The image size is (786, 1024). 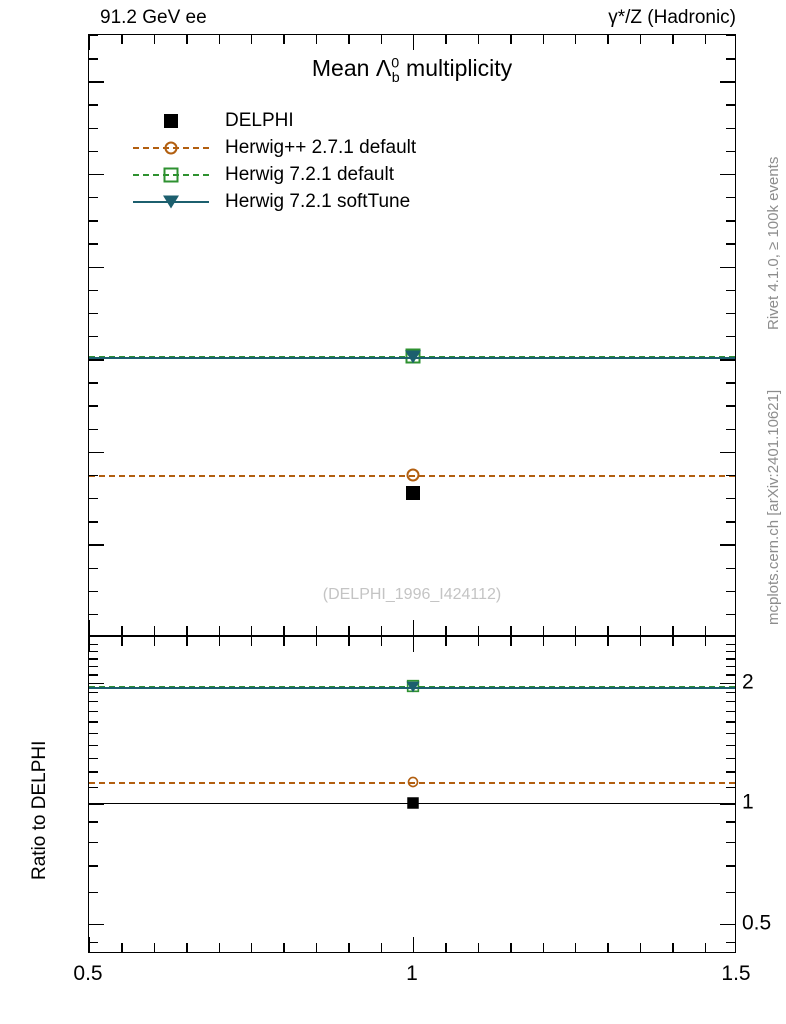 What do you see at coordinates (309, 174) in the screenshot?
I see `legend-label: Herwig 7.2.1 default` at bounding box center [309, 174].